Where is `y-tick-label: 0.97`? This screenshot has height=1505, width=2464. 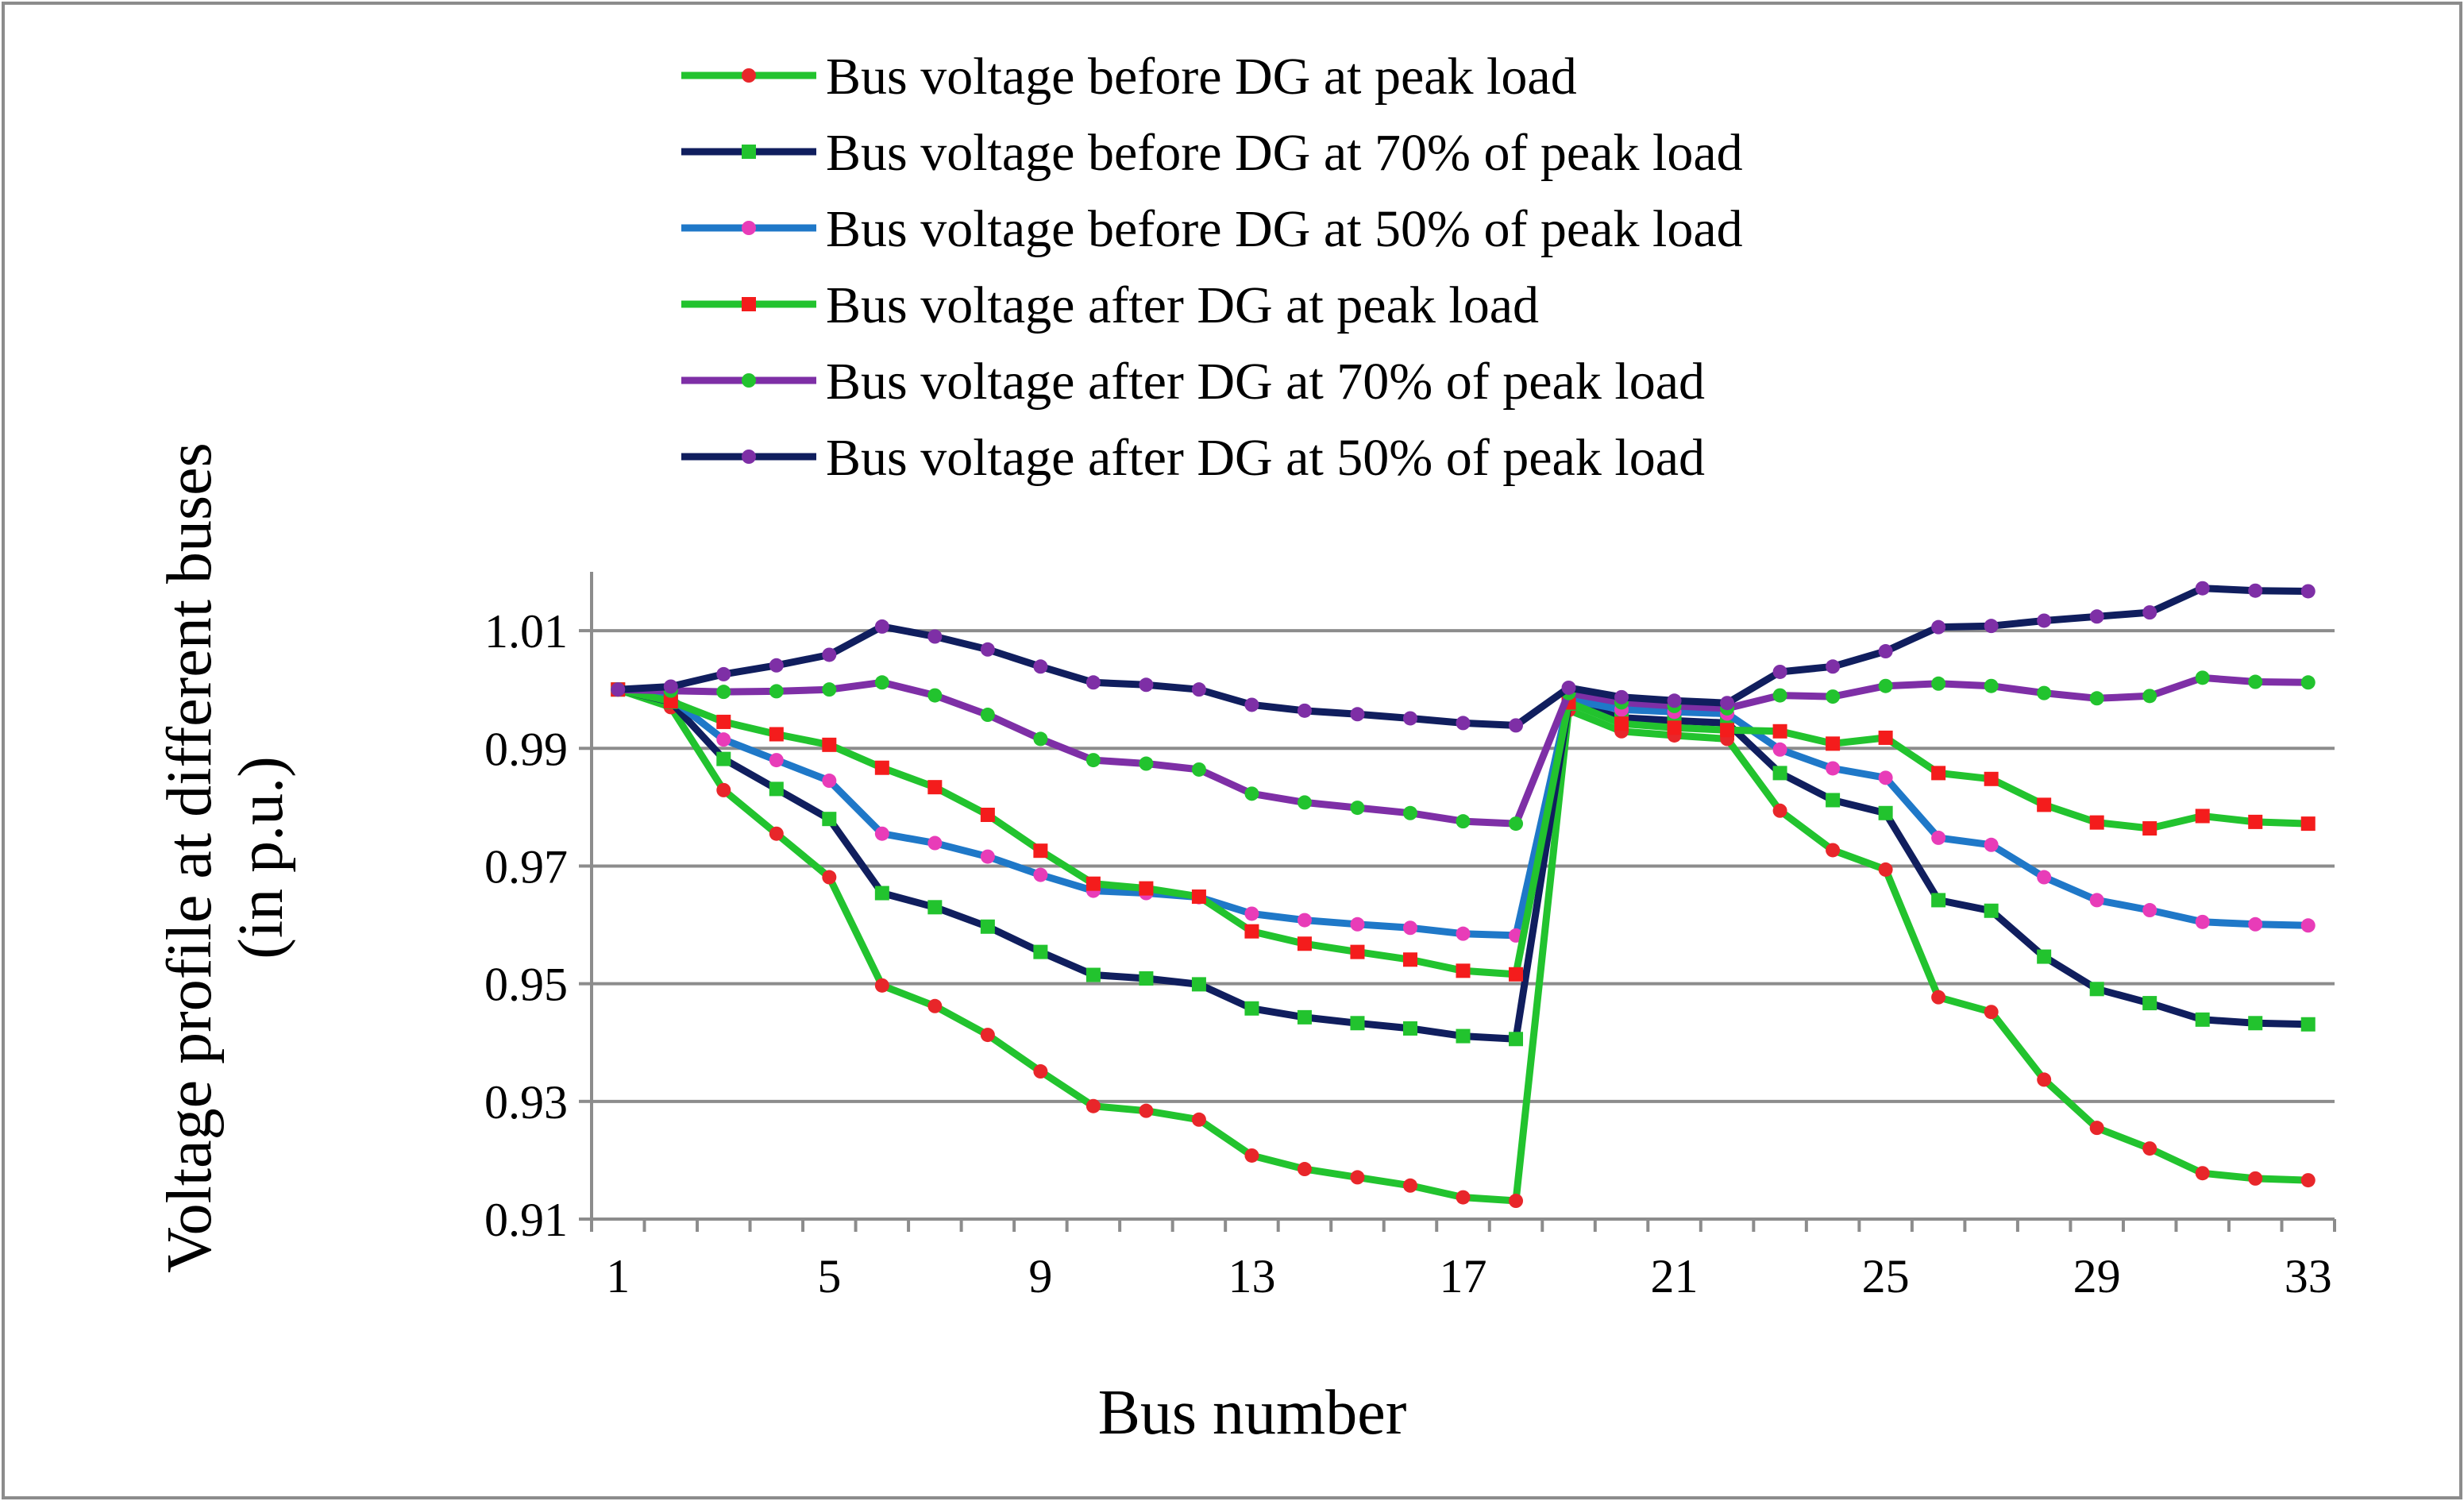
y-tick-label: 0.97 is located at coordinates (526, 866).